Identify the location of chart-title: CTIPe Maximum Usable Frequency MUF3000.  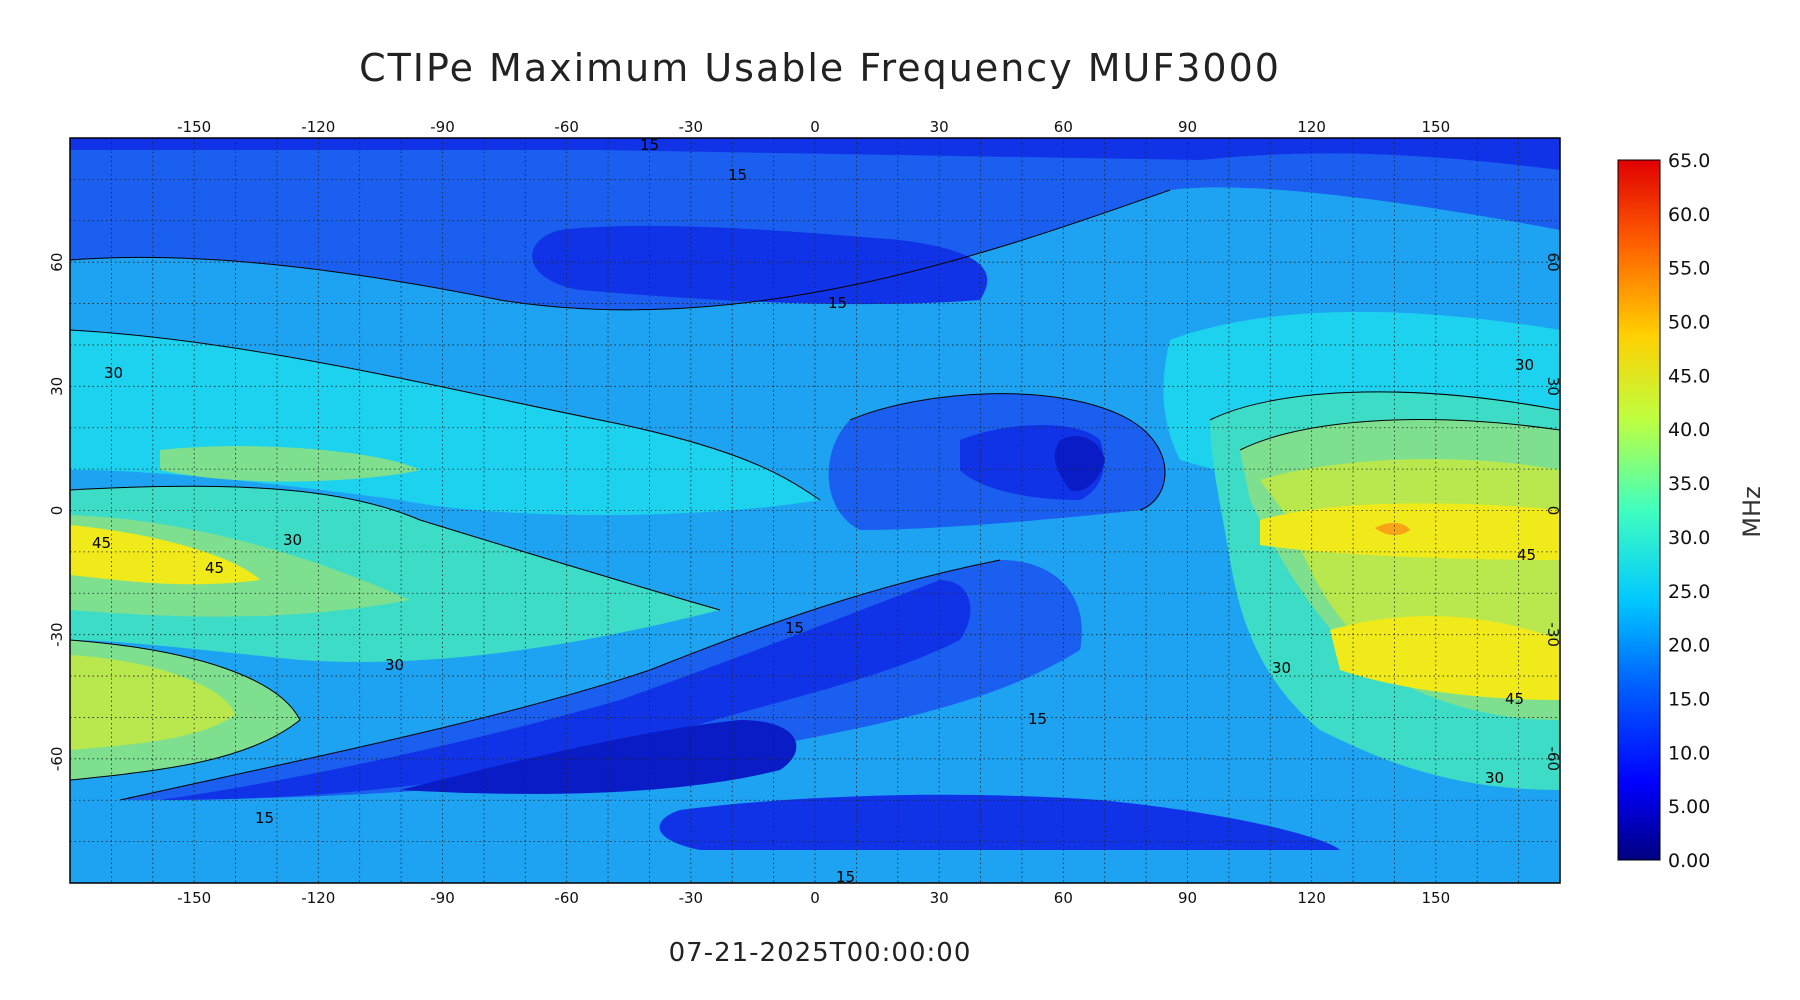
(820, 68).